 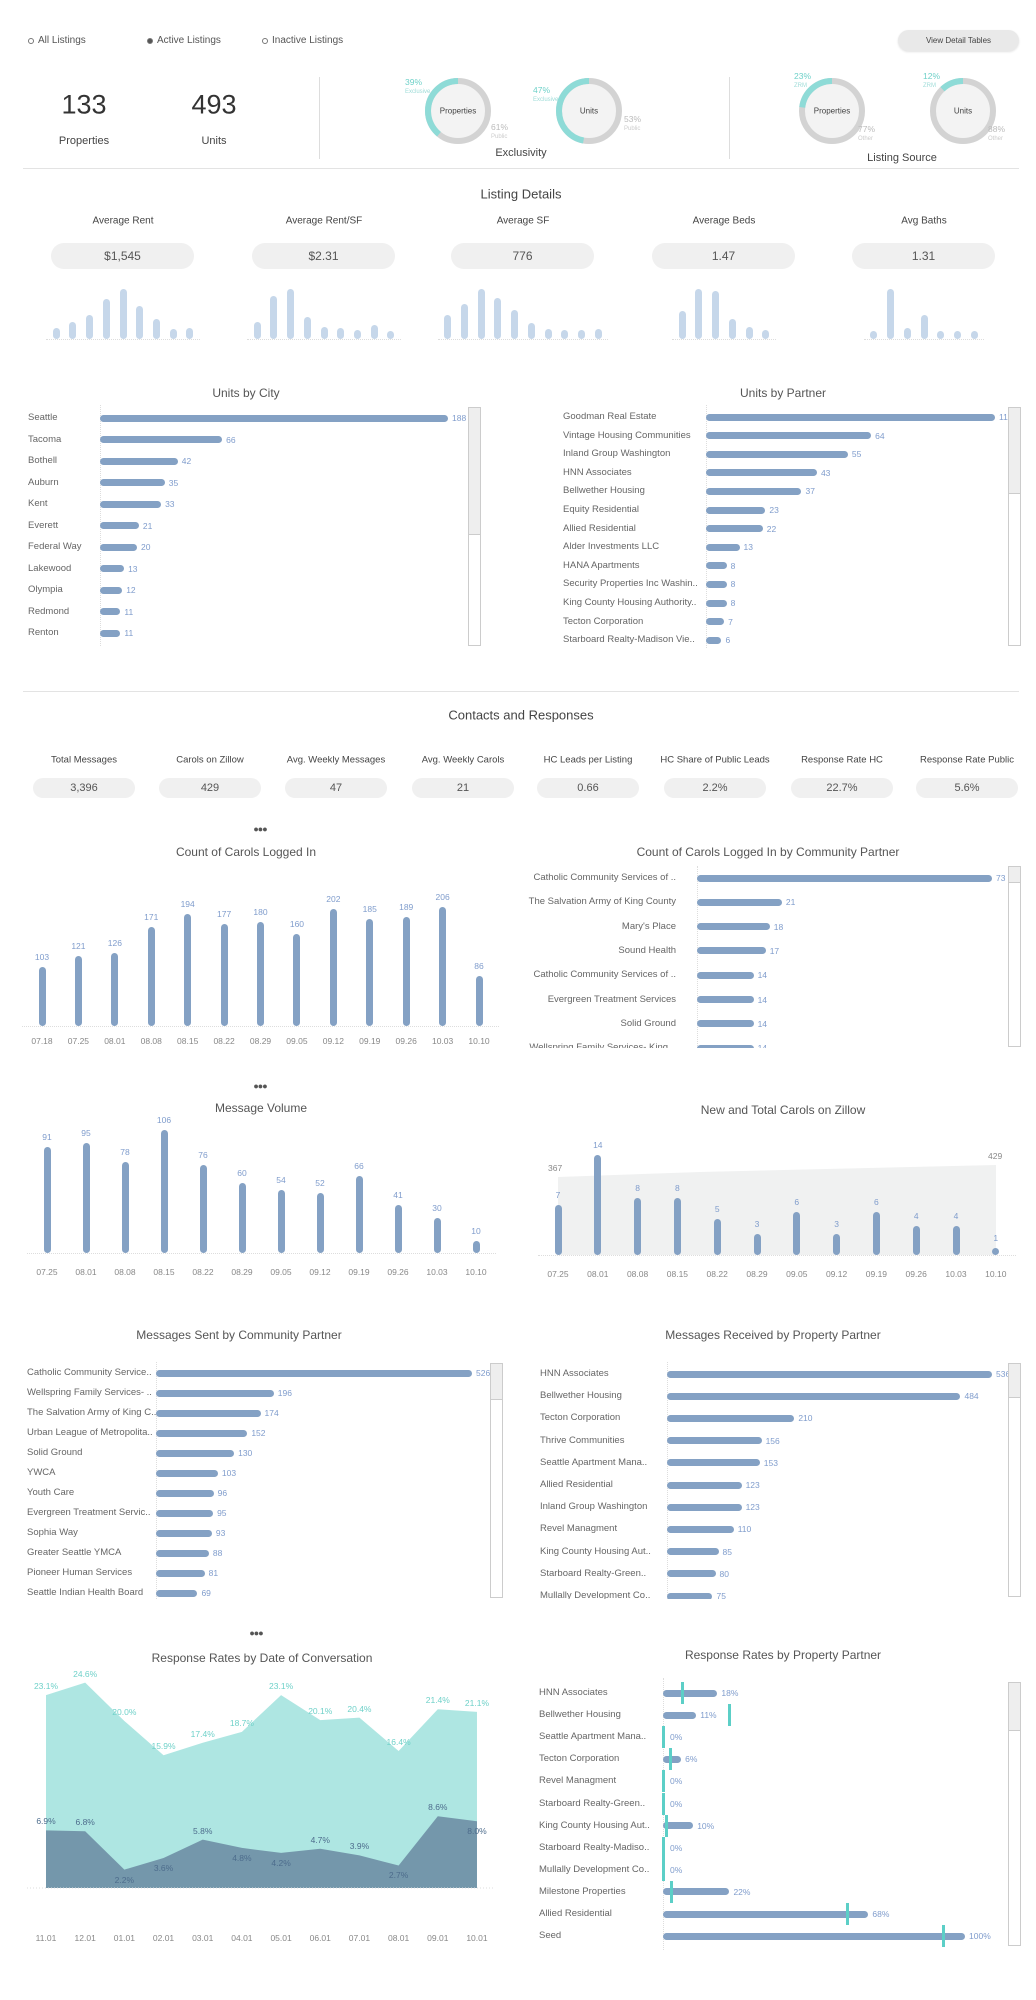 I want to click on bar-row: Mullally Development Co.. 75, so click(x=518, y=1593).